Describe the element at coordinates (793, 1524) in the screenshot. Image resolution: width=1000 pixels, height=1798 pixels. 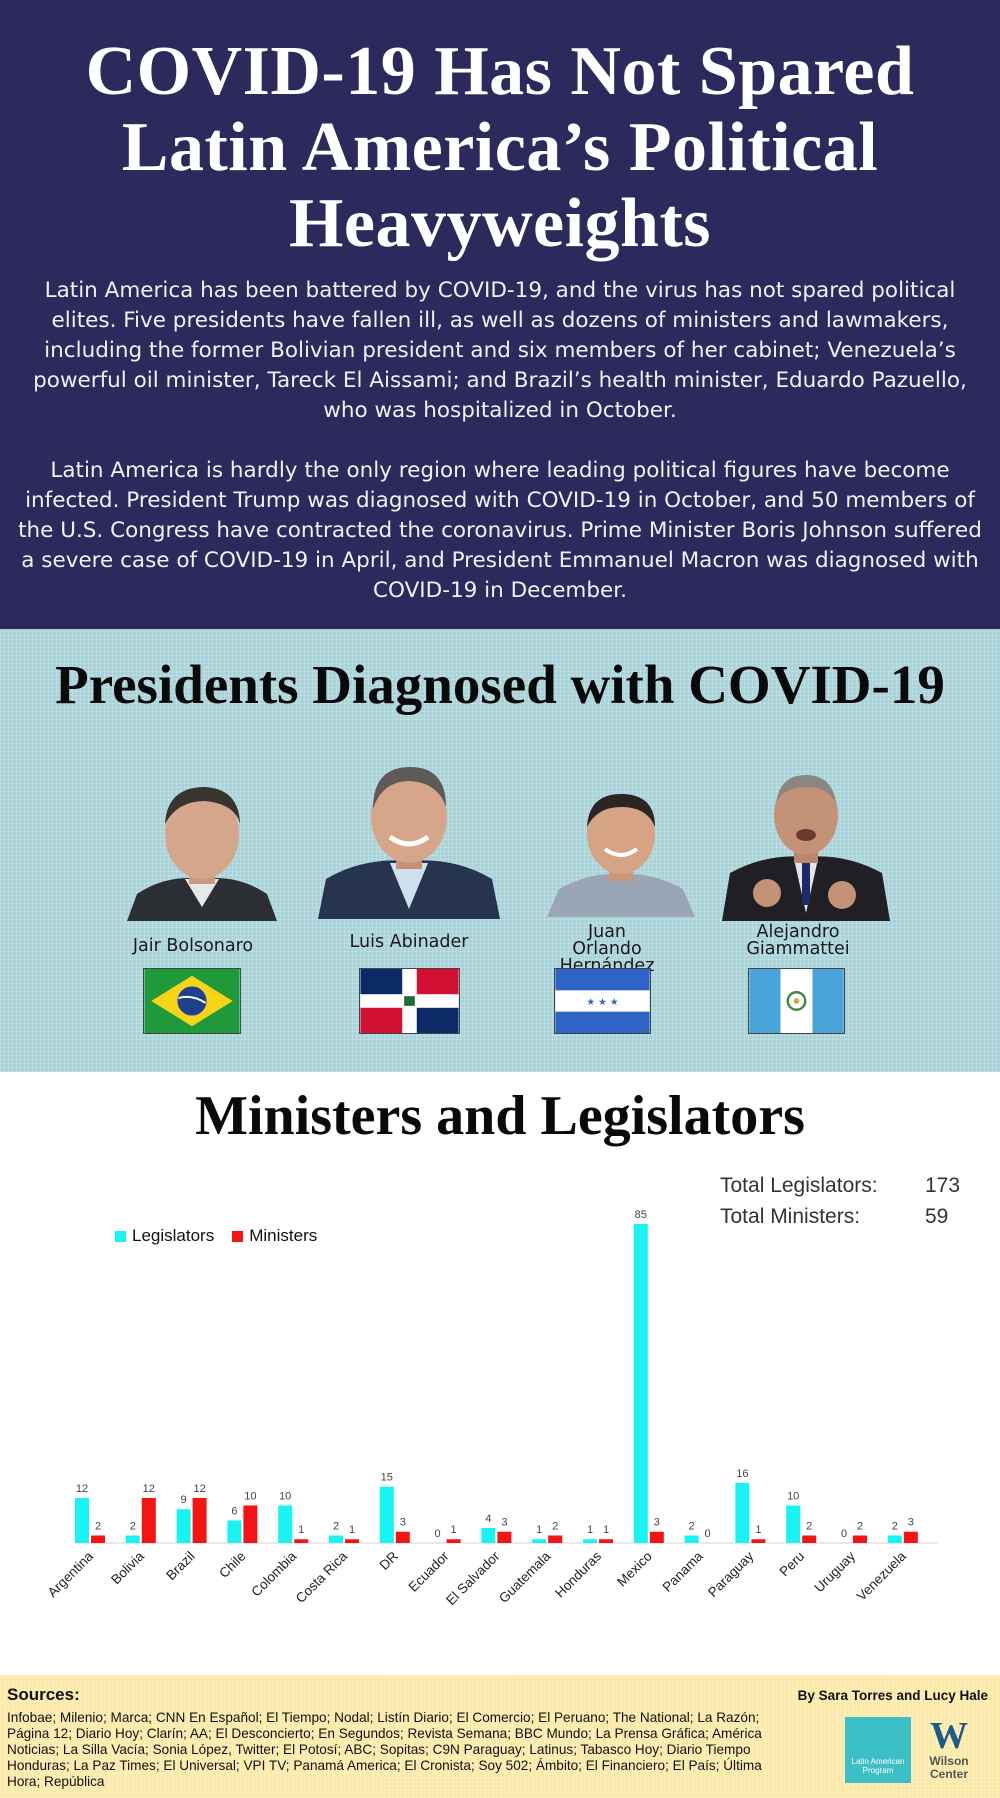
I see `bar-legislators-peru` at that location.